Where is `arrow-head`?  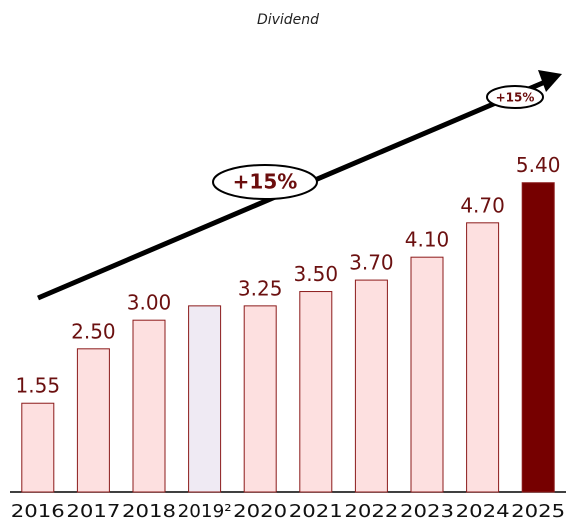 arrow-head is located at coordinates (550, 81).